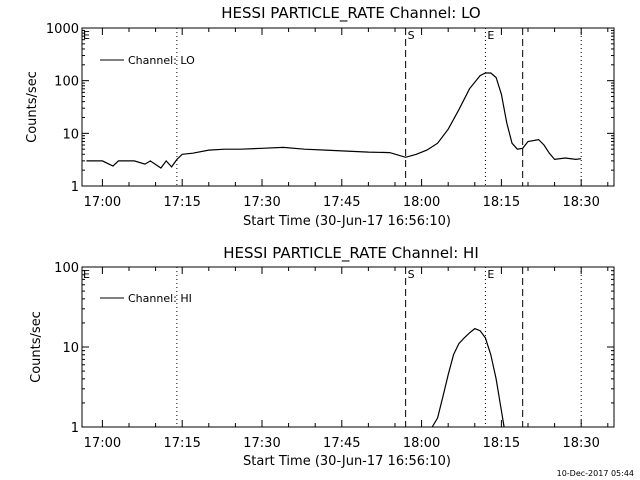  I want to click on bottom-y-tick-label: 1, so click(75, 428).